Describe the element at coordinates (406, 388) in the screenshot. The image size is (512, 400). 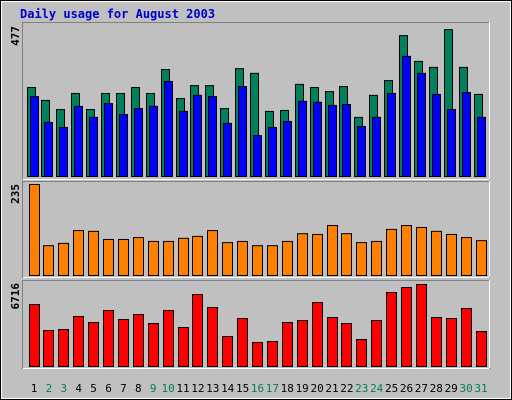
I see `x-tick-label: 26` at that location.